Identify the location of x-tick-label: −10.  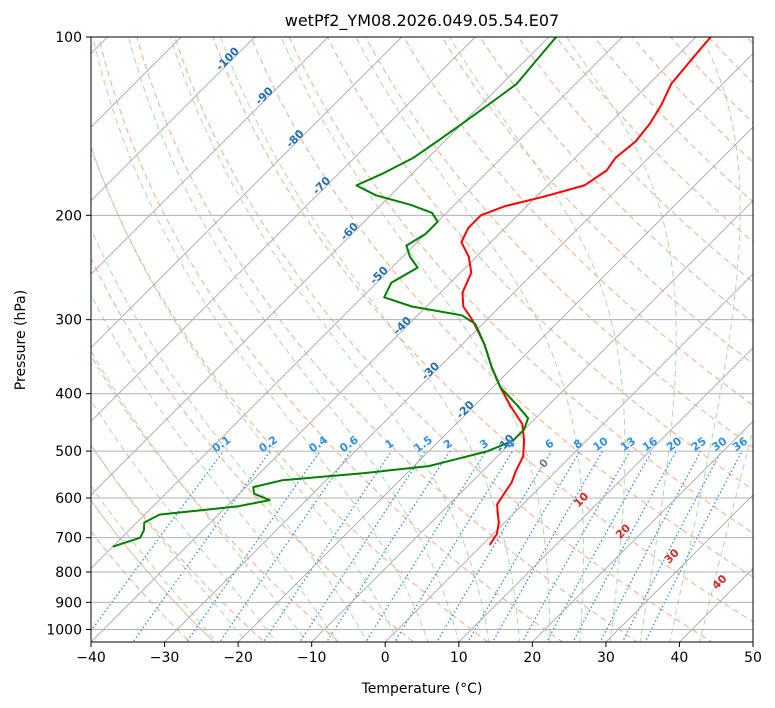
(312, 658).